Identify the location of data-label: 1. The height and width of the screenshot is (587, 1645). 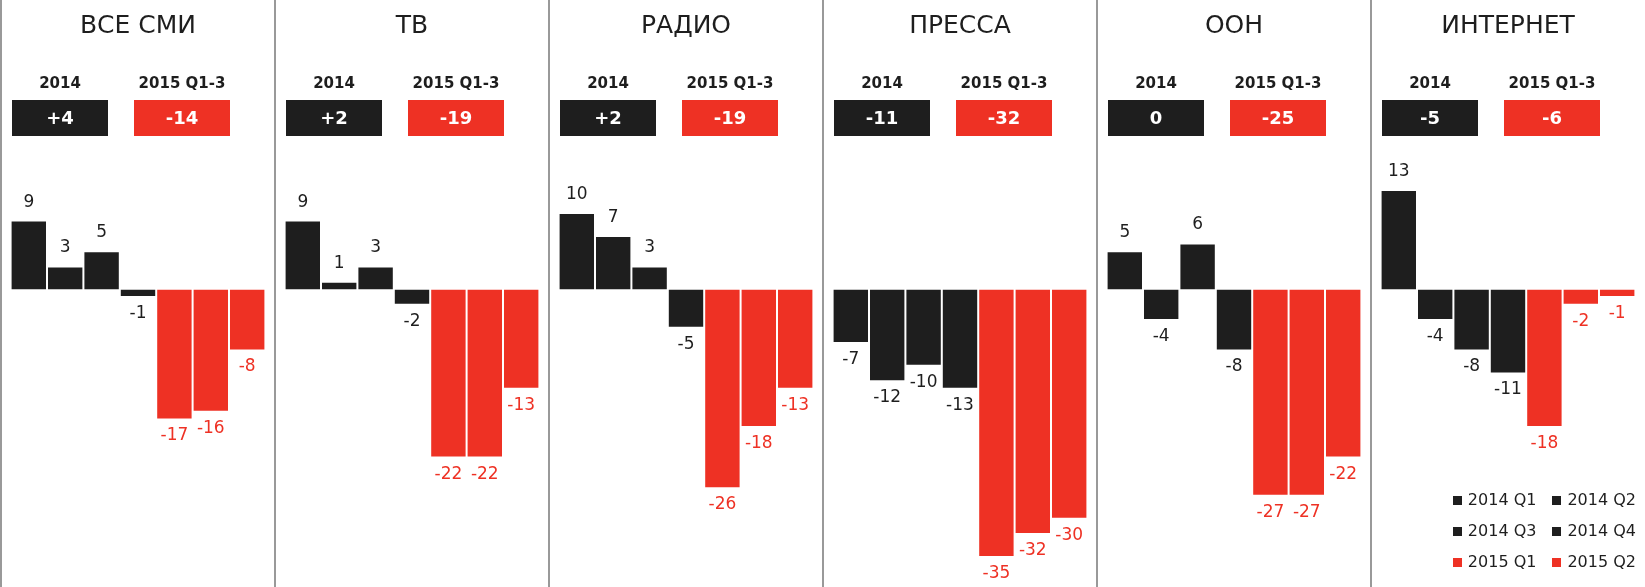
(339, 261).